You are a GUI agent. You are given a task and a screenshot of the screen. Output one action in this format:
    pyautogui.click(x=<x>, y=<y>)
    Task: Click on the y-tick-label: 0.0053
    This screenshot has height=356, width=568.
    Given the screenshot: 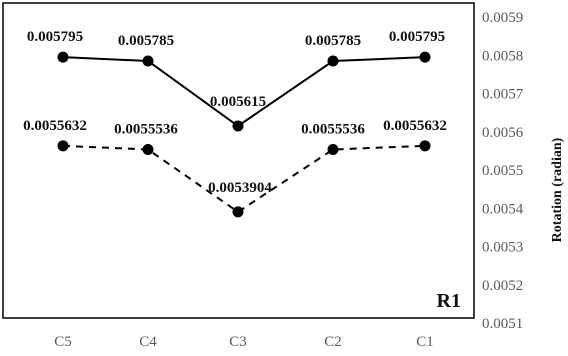 What is the action you would take?
    pyautogui.click(x=502, y=248)
    